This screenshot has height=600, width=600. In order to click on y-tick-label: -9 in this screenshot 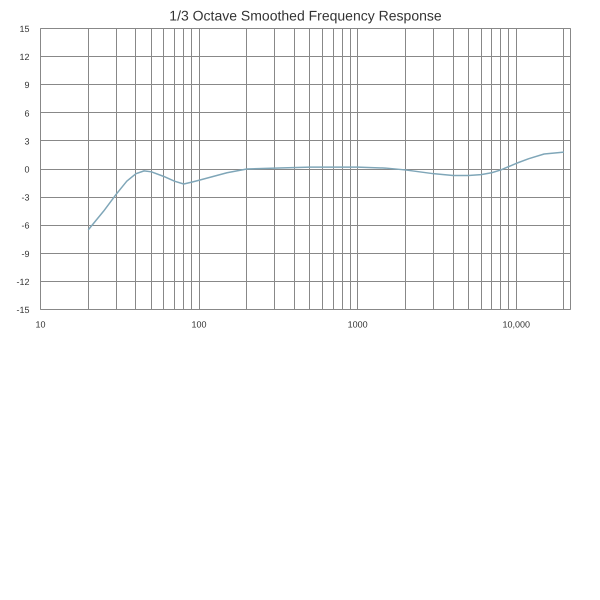, I will do `click(26, 253)`.